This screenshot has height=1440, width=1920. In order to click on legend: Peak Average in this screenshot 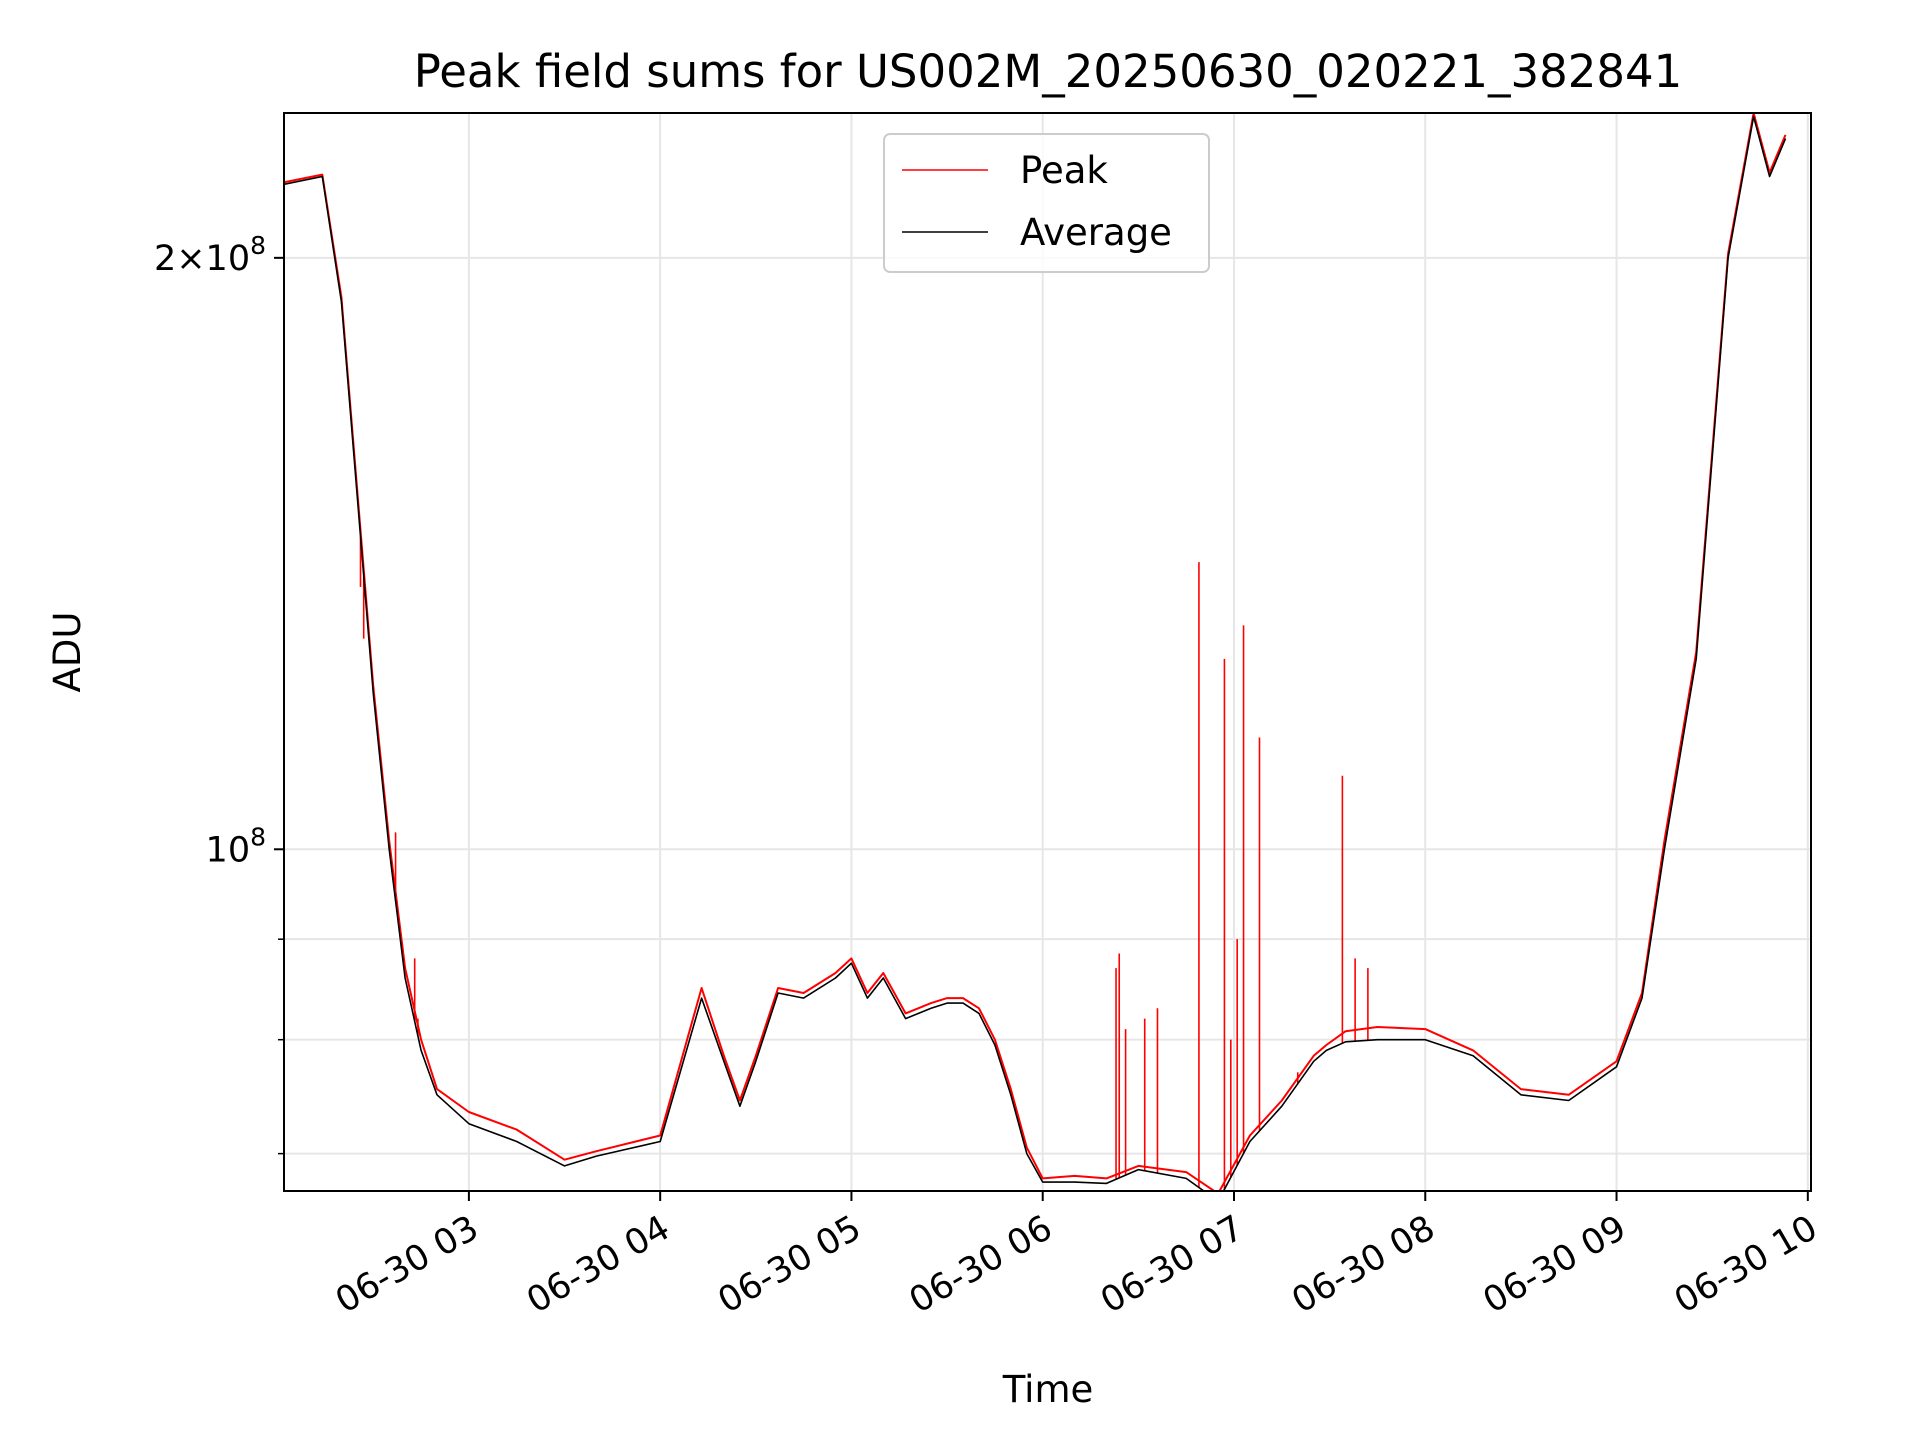, I will do `click(1046, 203)`.